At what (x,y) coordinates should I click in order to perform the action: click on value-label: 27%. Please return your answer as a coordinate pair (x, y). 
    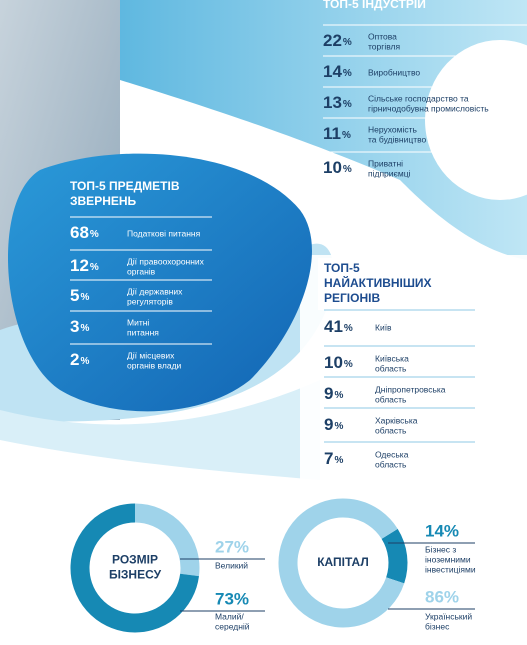
    Looking at the image, I should click on (232, 546).